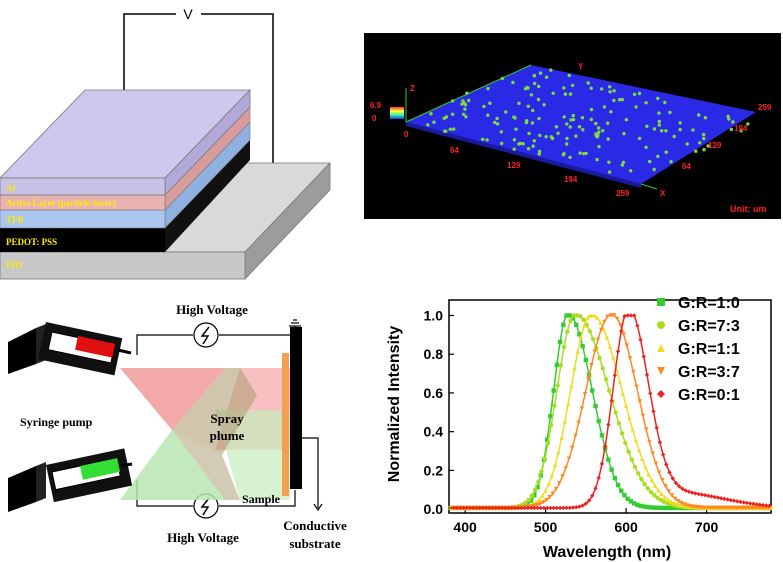 The image size is (783, 562). I want to click on afm-color-scale, so click(397, 113).